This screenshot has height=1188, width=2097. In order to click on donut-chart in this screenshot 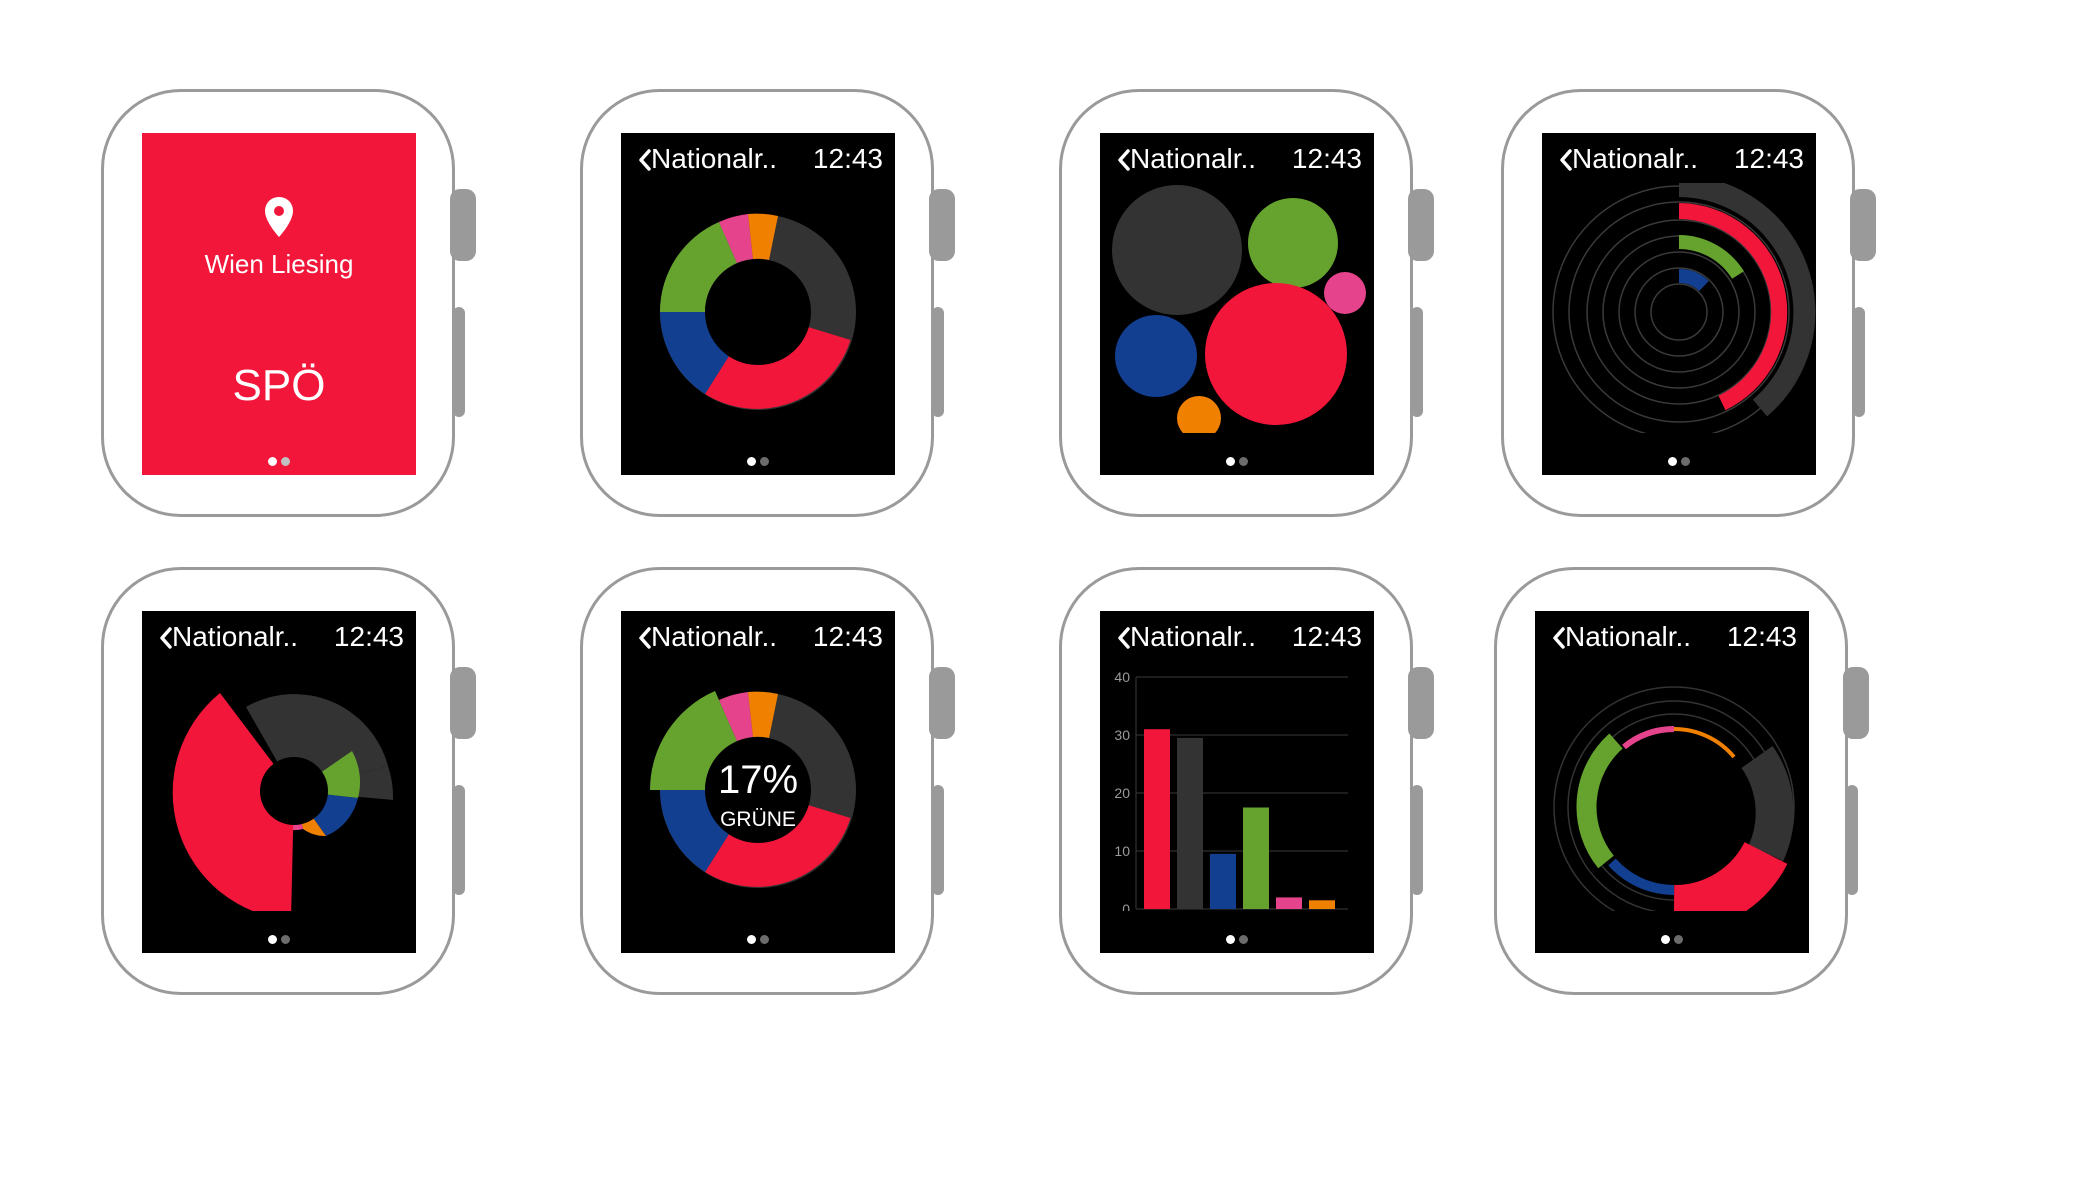, I will do `click(758, 308)`.